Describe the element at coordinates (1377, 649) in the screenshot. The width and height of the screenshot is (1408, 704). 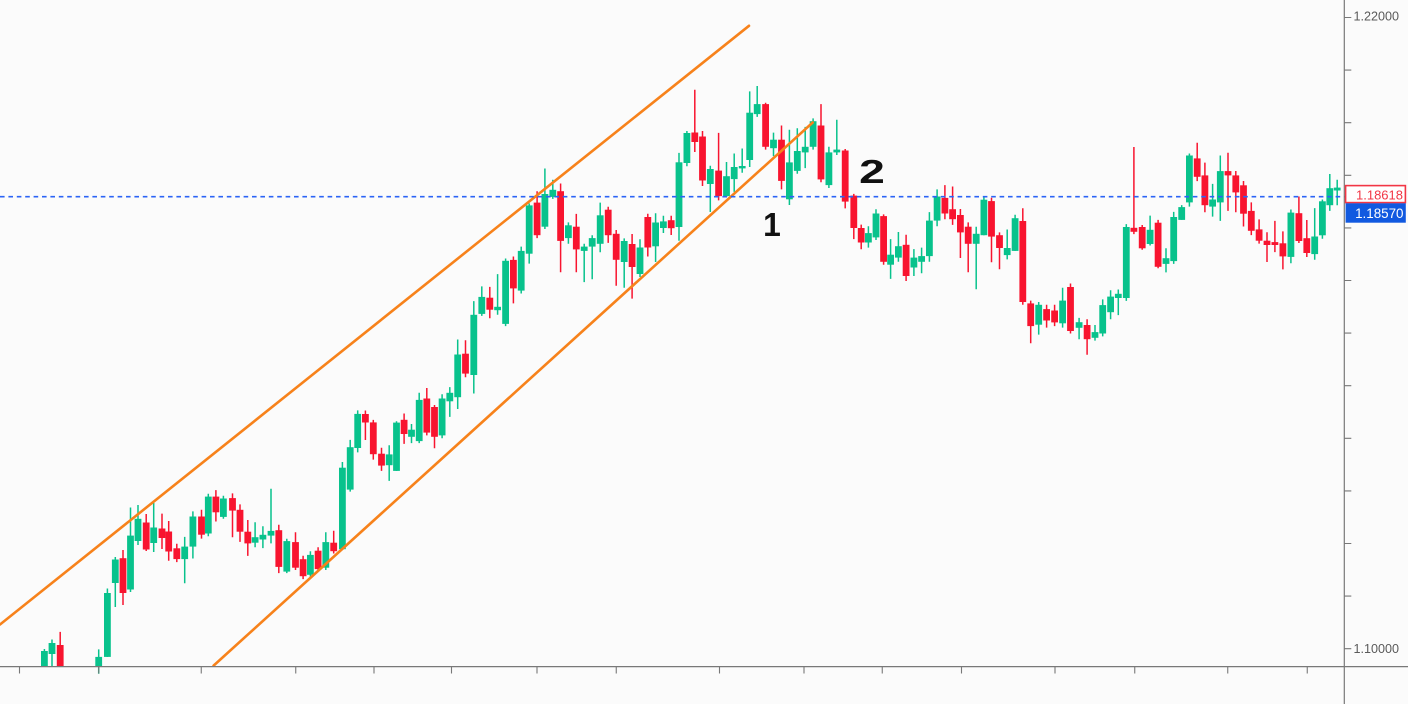
I see `svg-text: 1.10000` at that location.